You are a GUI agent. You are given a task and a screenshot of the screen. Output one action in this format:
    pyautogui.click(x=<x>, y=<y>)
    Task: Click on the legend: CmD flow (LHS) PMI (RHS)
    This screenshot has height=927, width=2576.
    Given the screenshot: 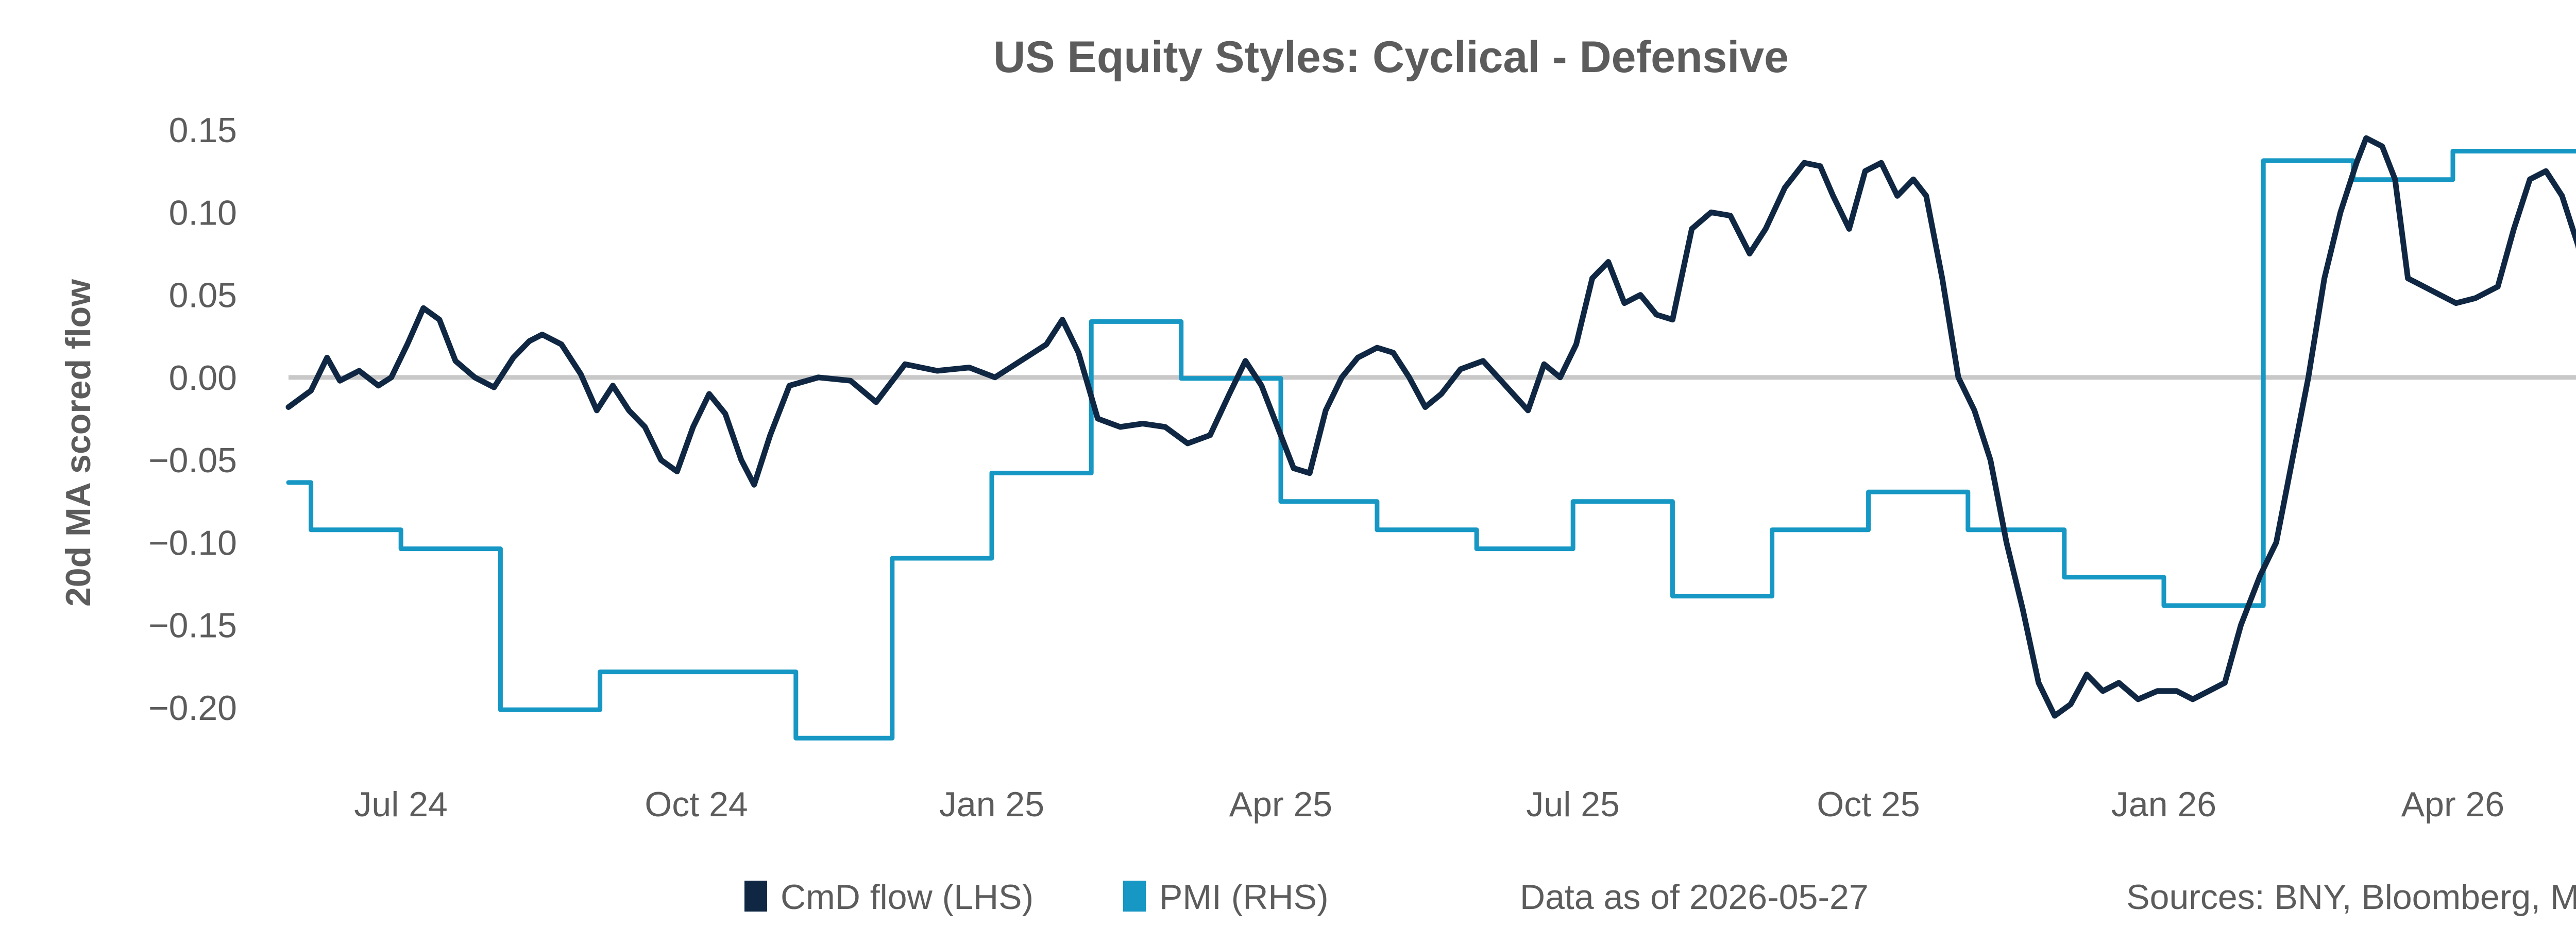 What is the action you would take?
    pyautogui.click(x=1036, y=898)
    